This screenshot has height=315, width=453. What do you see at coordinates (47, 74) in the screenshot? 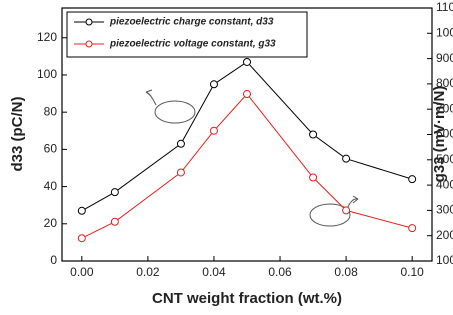
I see `y-tick-label: 100` at bounding box center [47, 74].